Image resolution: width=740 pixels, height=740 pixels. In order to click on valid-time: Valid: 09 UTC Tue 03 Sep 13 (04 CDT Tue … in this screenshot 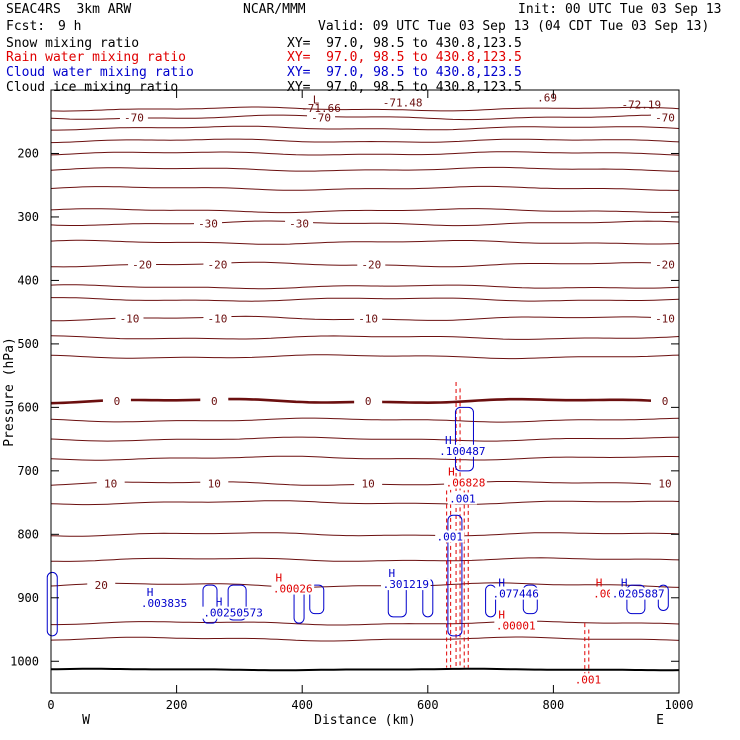, I will do `click(514, 26)`.